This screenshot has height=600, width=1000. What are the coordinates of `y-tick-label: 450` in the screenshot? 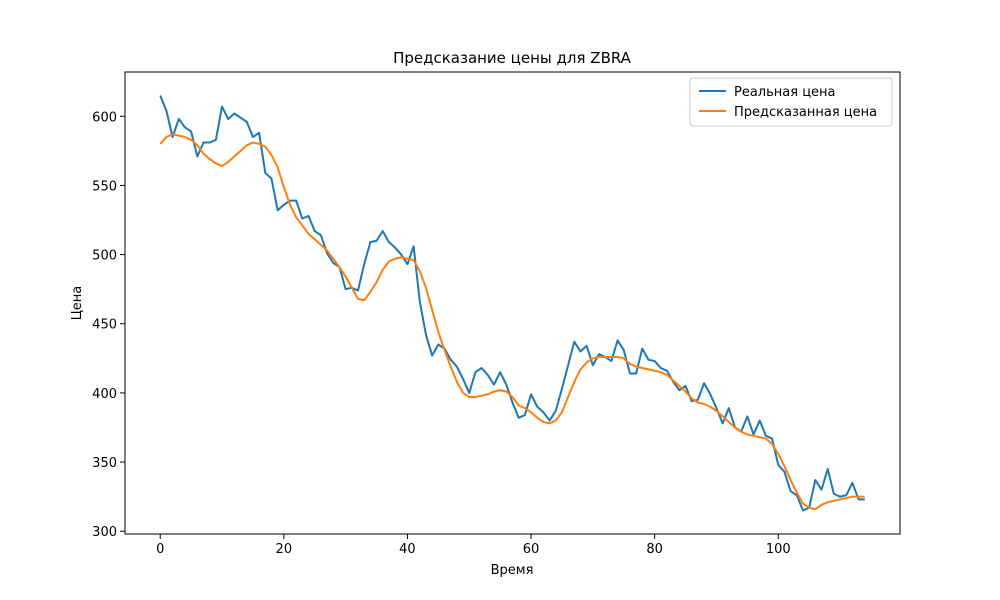 It's located at (104, 325).